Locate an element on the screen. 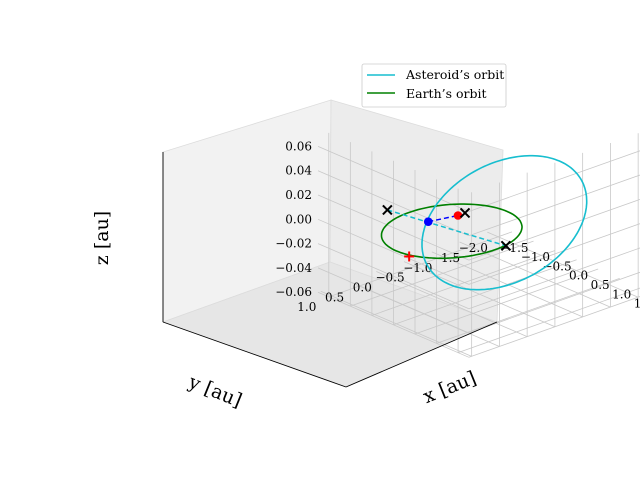  x-tick-label: 0.5 is located at coordinates (600, 285).